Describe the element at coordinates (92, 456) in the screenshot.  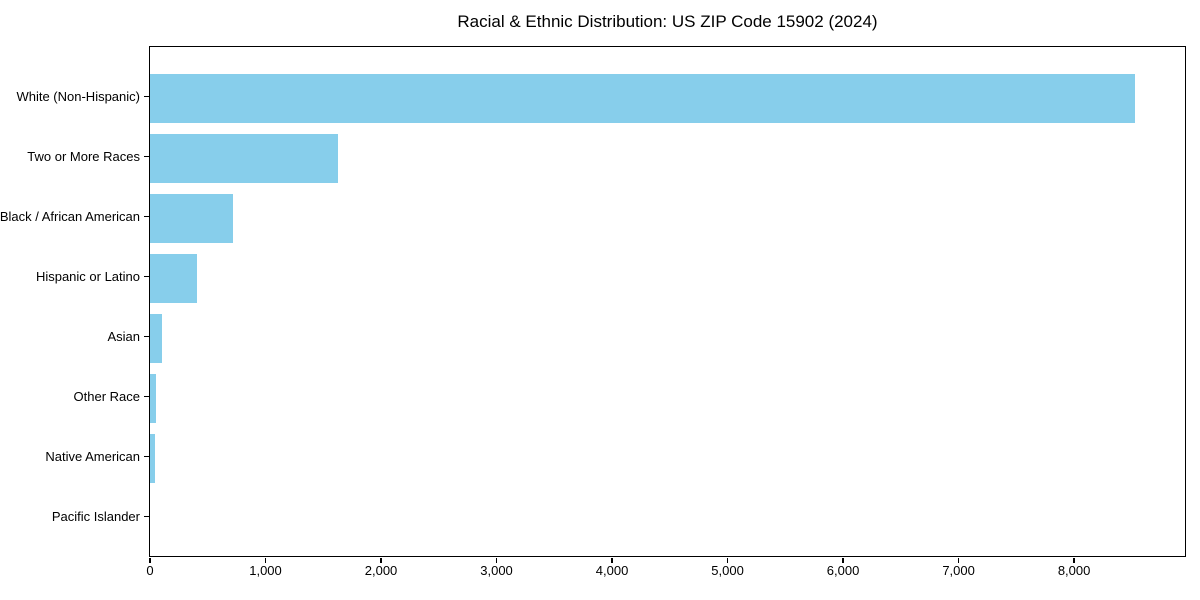
I see `y-tick-label: Native American` at that location.